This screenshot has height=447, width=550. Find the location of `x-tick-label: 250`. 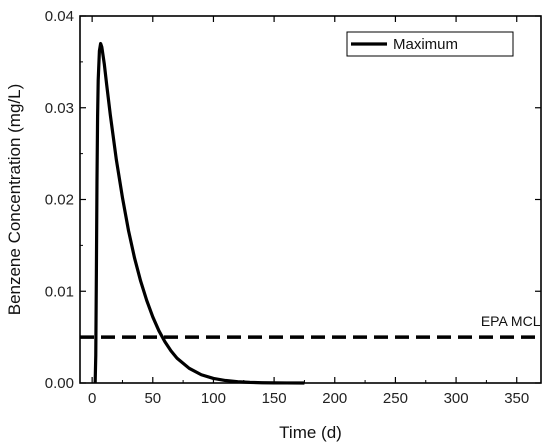

x-tick-label: 250 is located at coordinates (395, 398).